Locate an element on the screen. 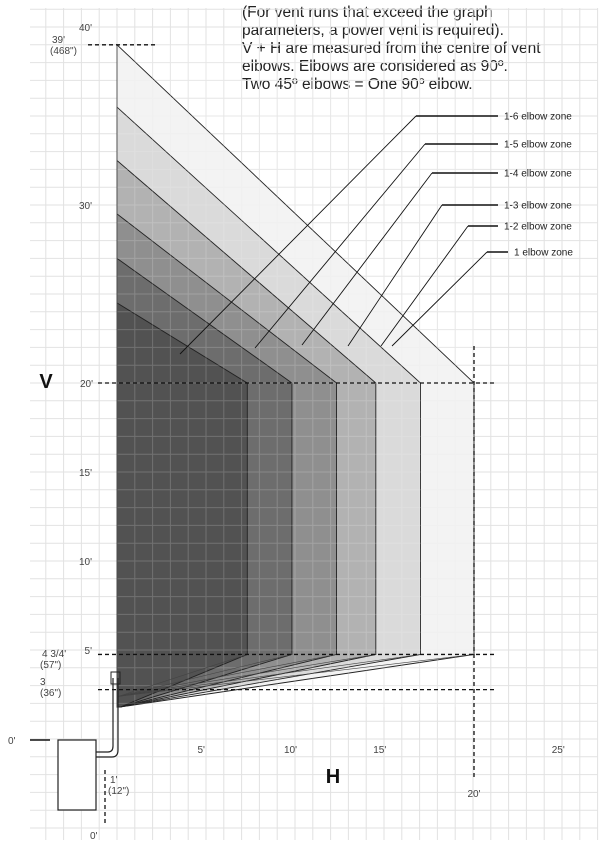  note-line-1: (For vent runs that exceed the graph is located at coordinates (367, 12).